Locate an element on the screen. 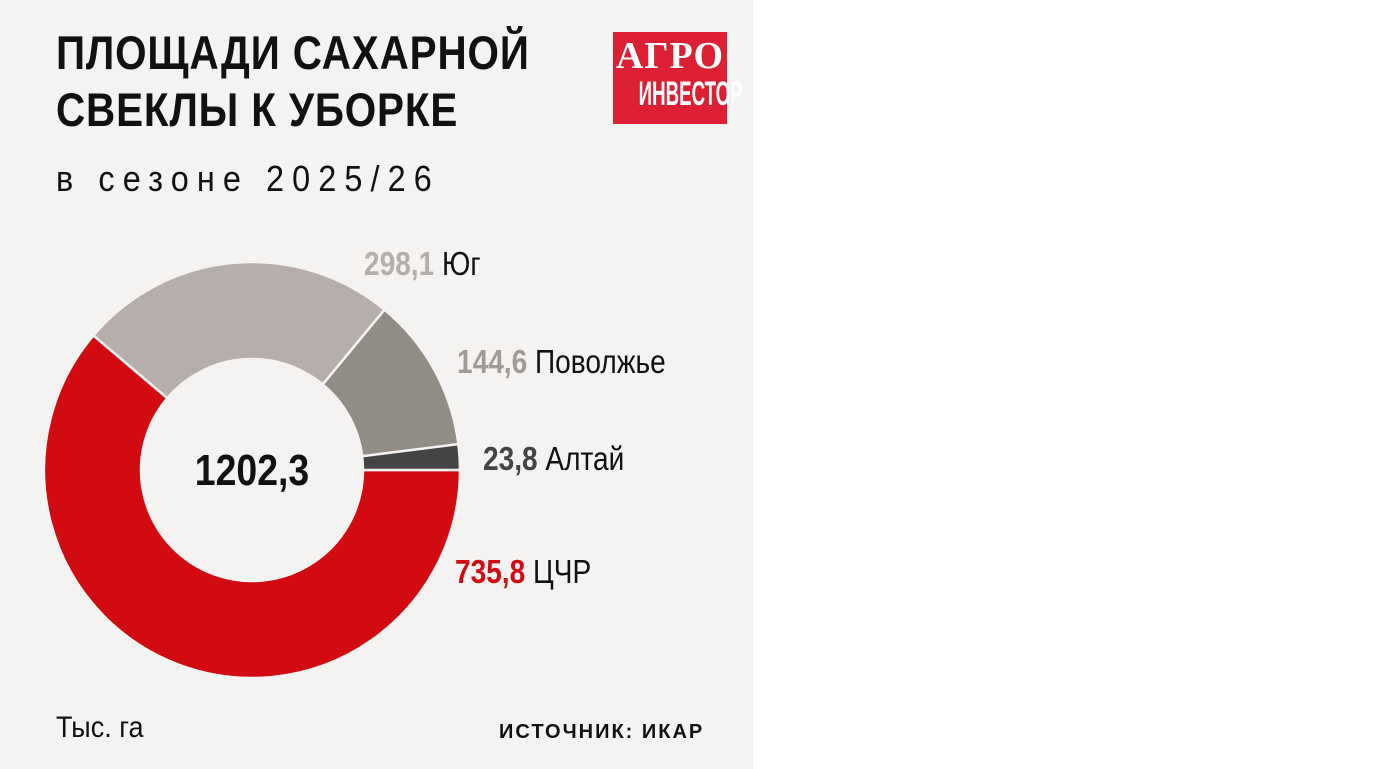  label-cchr: 735,8 ЦЧР is located at coordinates (523, 572).